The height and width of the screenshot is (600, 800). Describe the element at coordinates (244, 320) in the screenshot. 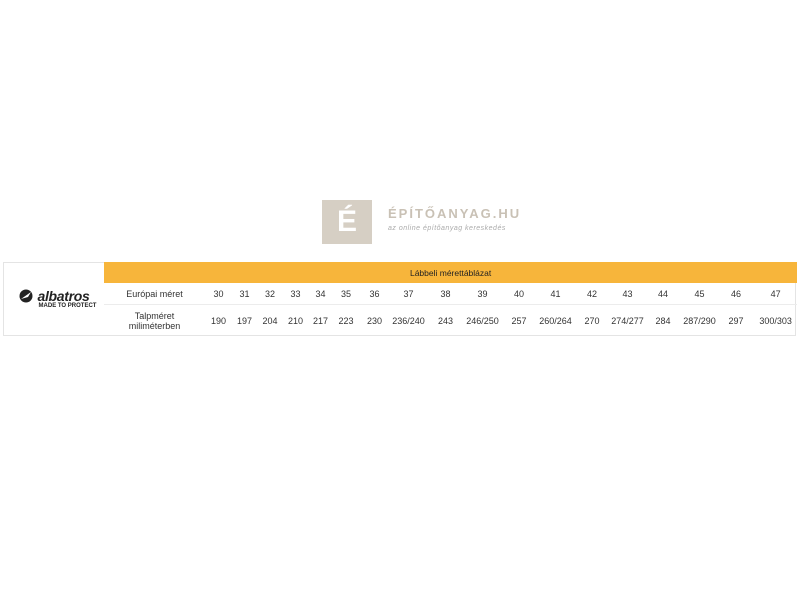

I see `table-cell: 197` at that location.